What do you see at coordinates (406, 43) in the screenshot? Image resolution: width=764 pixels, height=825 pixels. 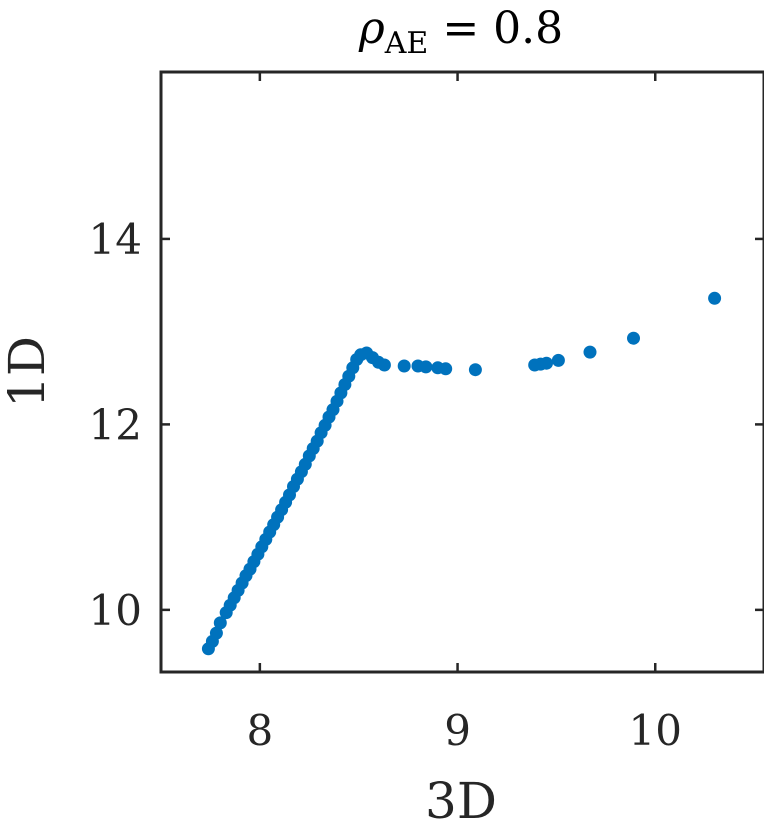 I see `title-subscript: AE` at bounding box center [406, 43].